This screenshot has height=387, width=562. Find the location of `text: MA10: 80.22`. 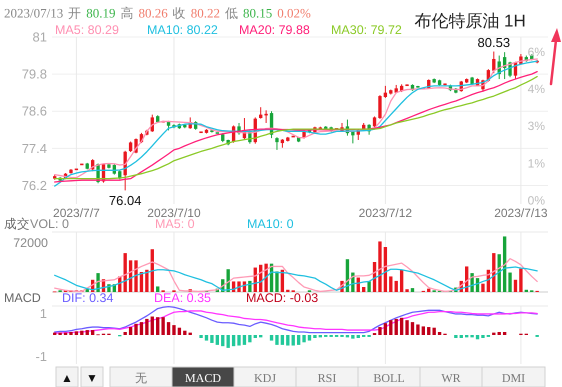

text: MA10: 80.22 is located at coordinates (182, 30).